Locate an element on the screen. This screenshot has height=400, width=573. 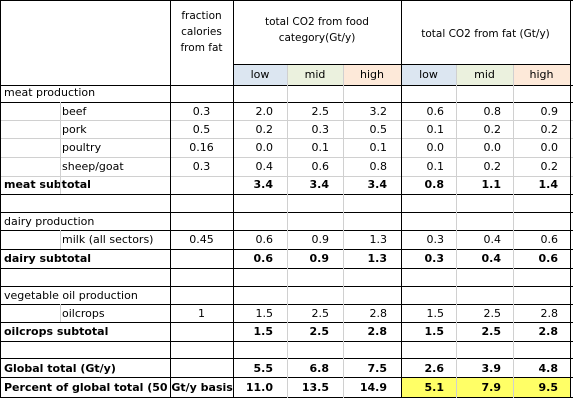
veg-row-label: oilcrops is located at coordinates (83, 313).